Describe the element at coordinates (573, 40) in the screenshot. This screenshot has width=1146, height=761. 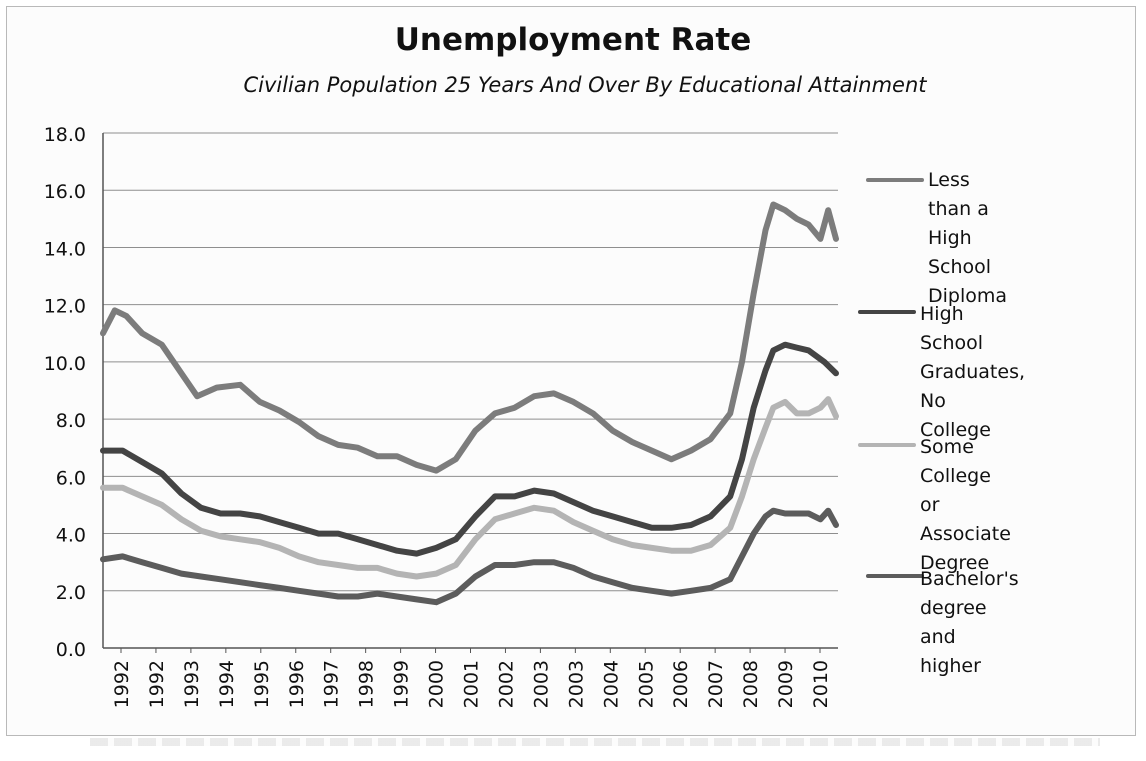
I see `chart-title: Unemployment Rate` at that location.